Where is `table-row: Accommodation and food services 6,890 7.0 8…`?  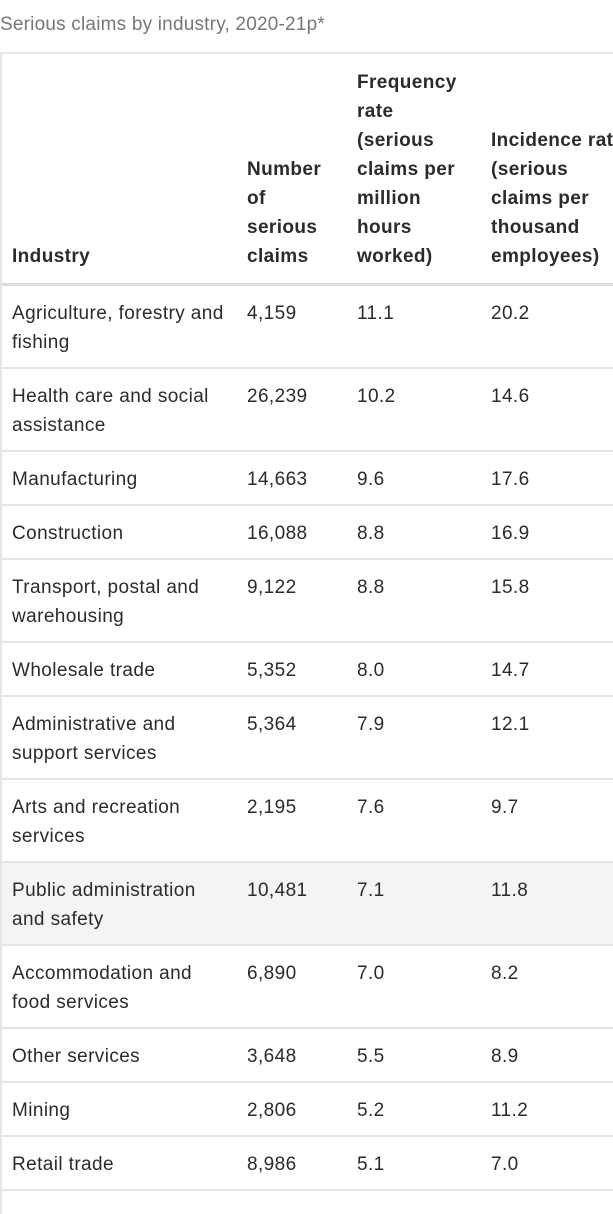
table-row: Accommodation and food services 6,890 7.0 8… is located at coordinates (307, 987).